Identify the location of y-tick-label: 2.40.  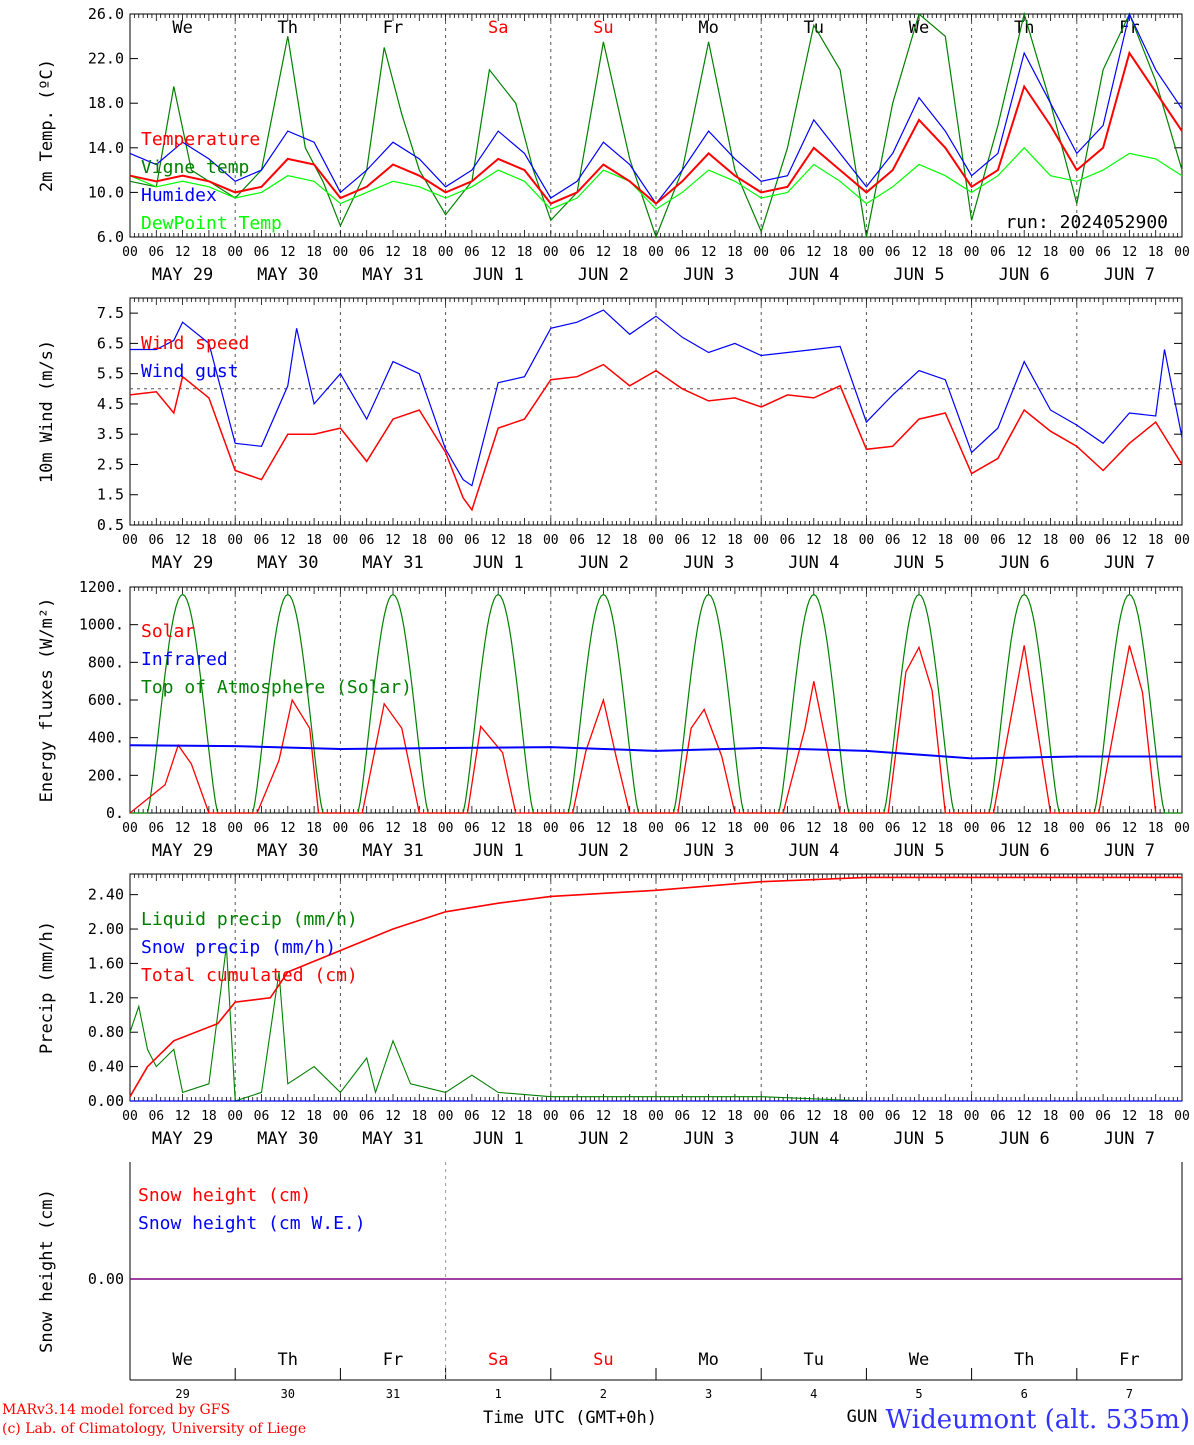
(106, 895).